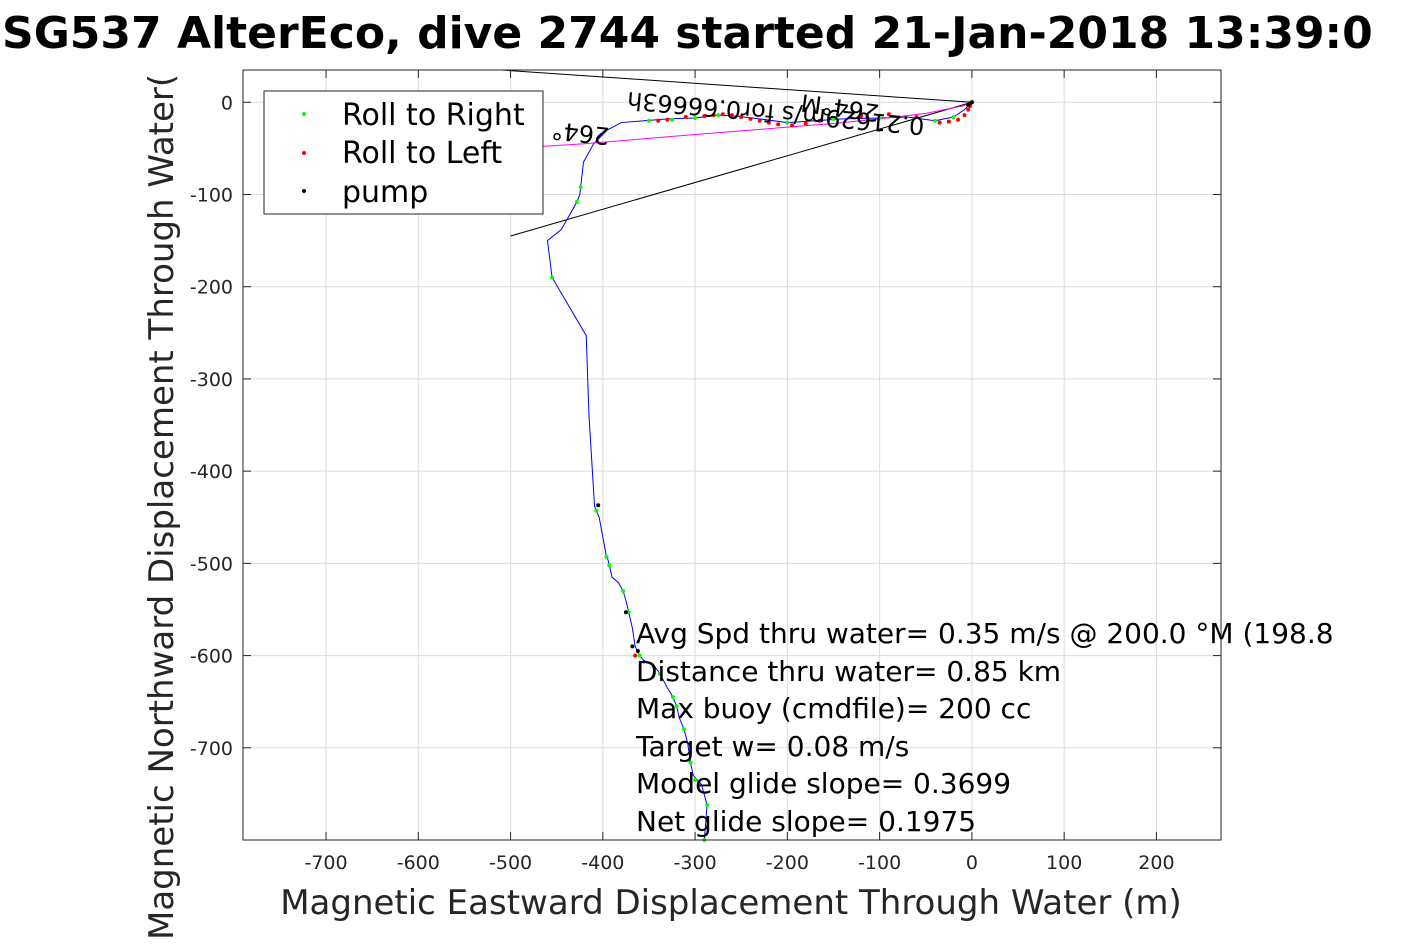  What do you see at coordinates (772, 746) in the screenshot?
I see `annotation-target-w: Target w= 0.08 m/s` at bounding box center [772, 746].